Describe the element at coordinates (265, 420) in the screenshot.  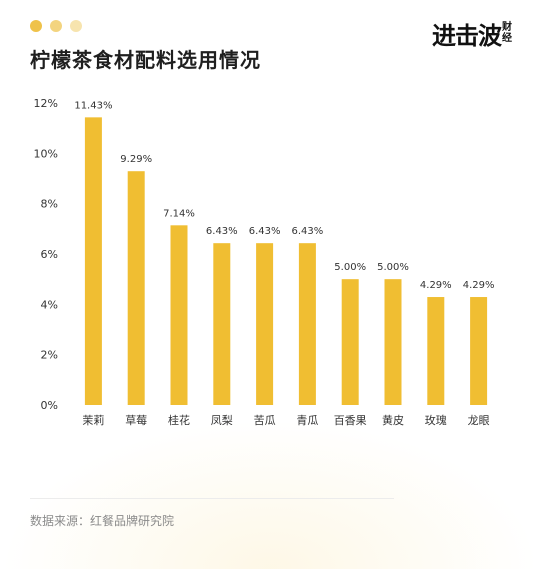
I see `x-tick-label: 苦瓜` at that location.